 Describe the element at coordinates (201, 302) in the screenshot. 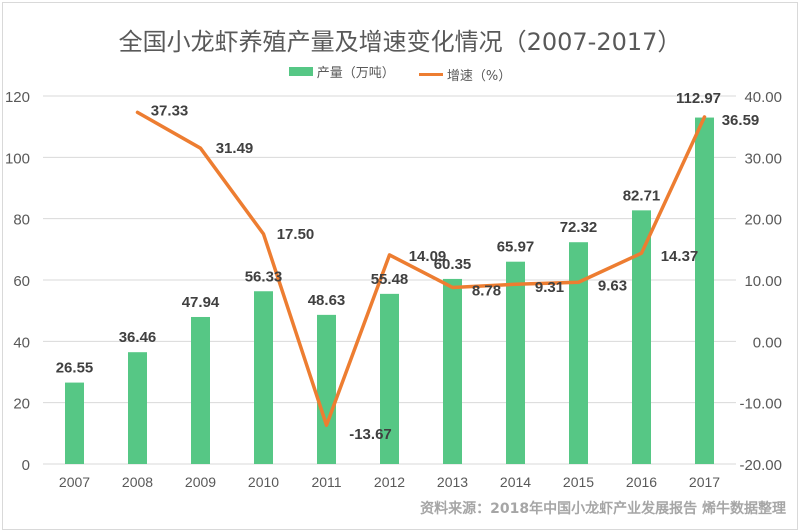

I see `bar-data-label: 47.94` at that location.